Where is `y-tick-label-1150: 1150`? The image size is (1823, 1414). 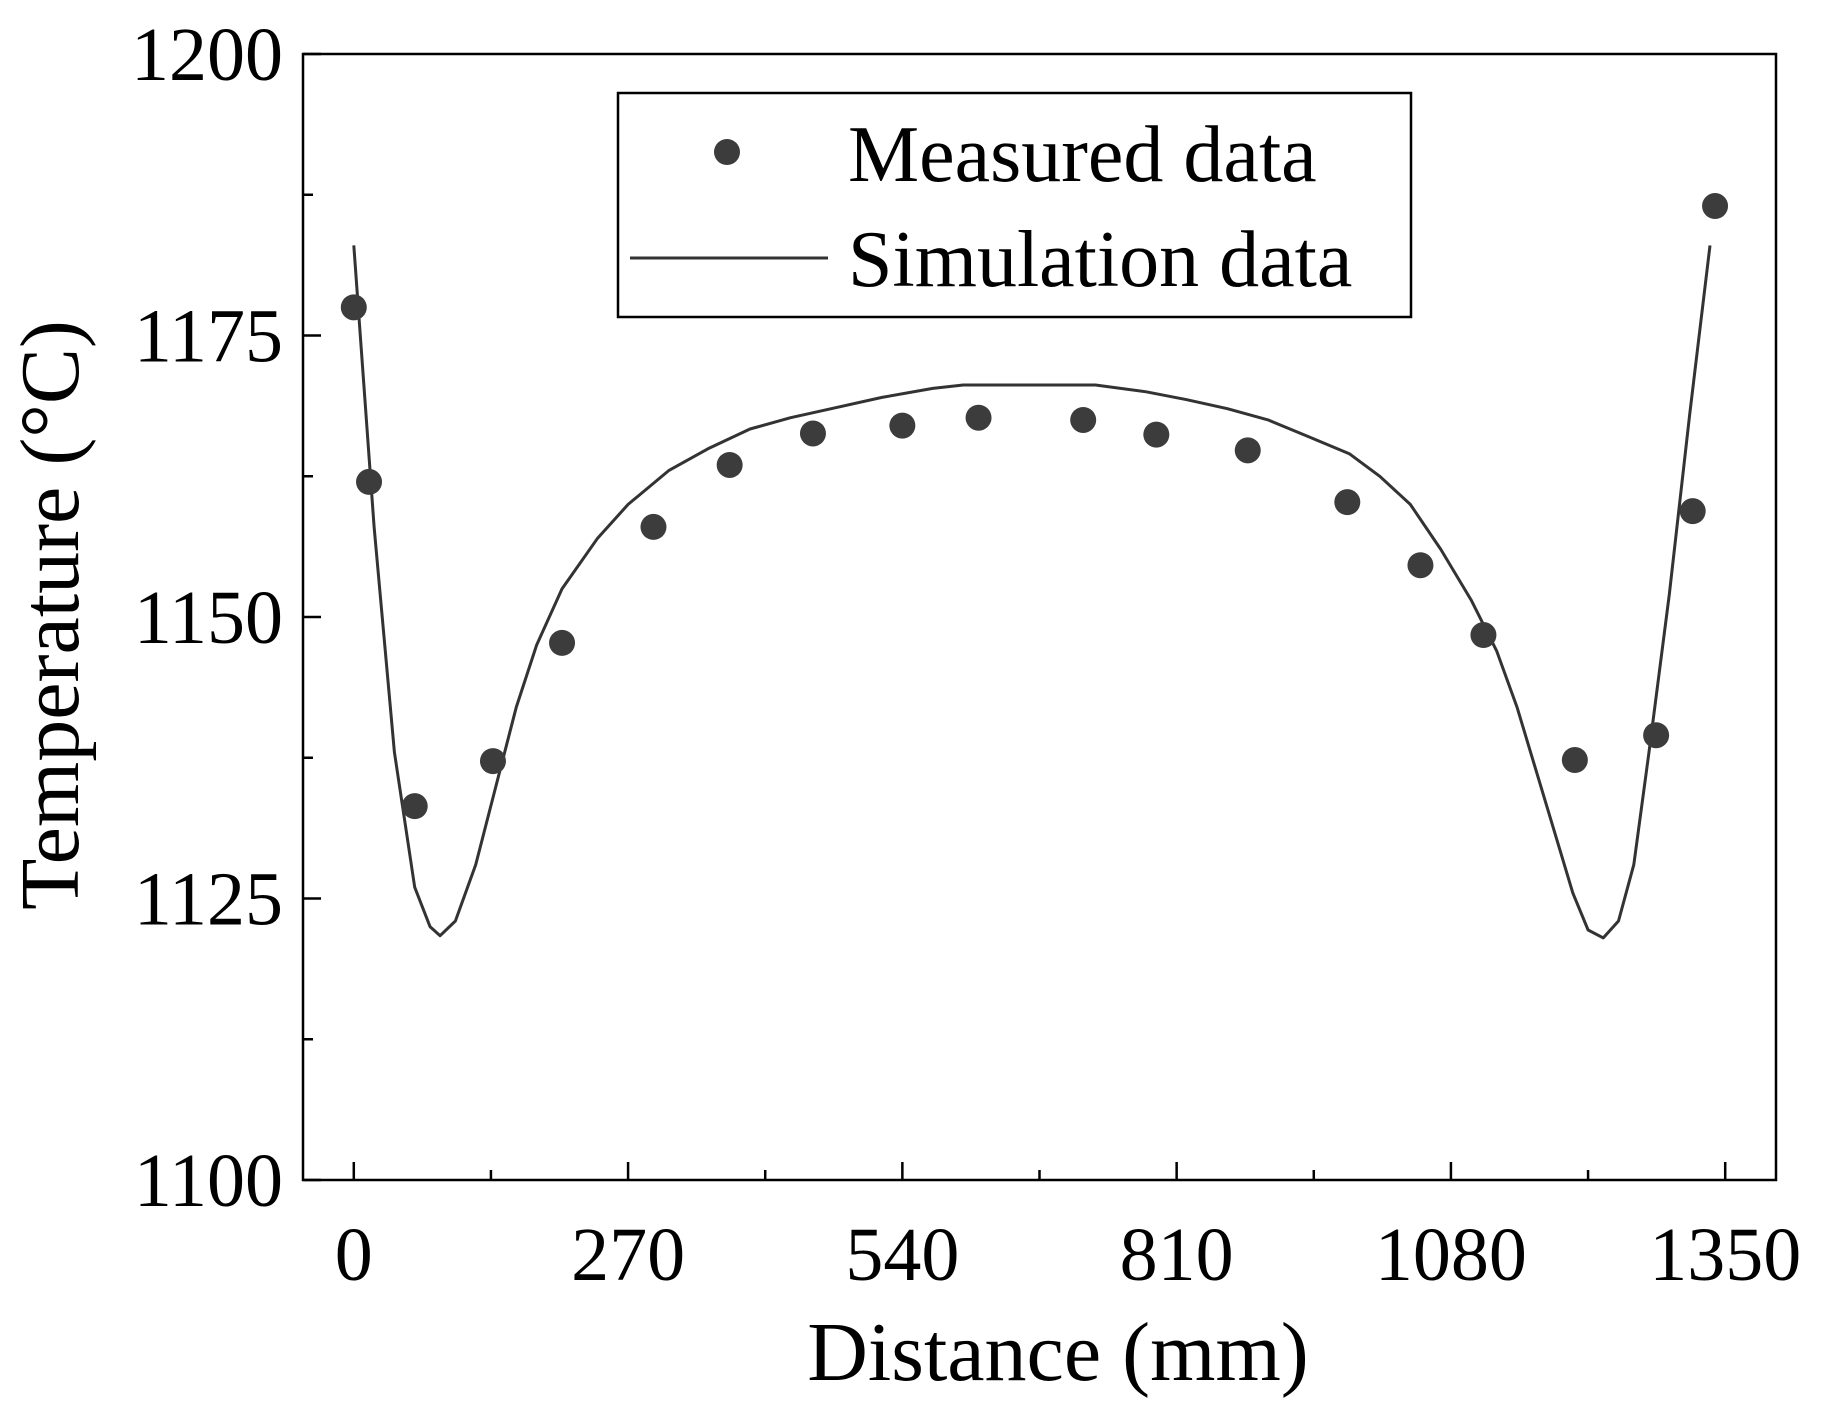 y-tick-label-1150: 1150 is located at coordinates (208, 618).